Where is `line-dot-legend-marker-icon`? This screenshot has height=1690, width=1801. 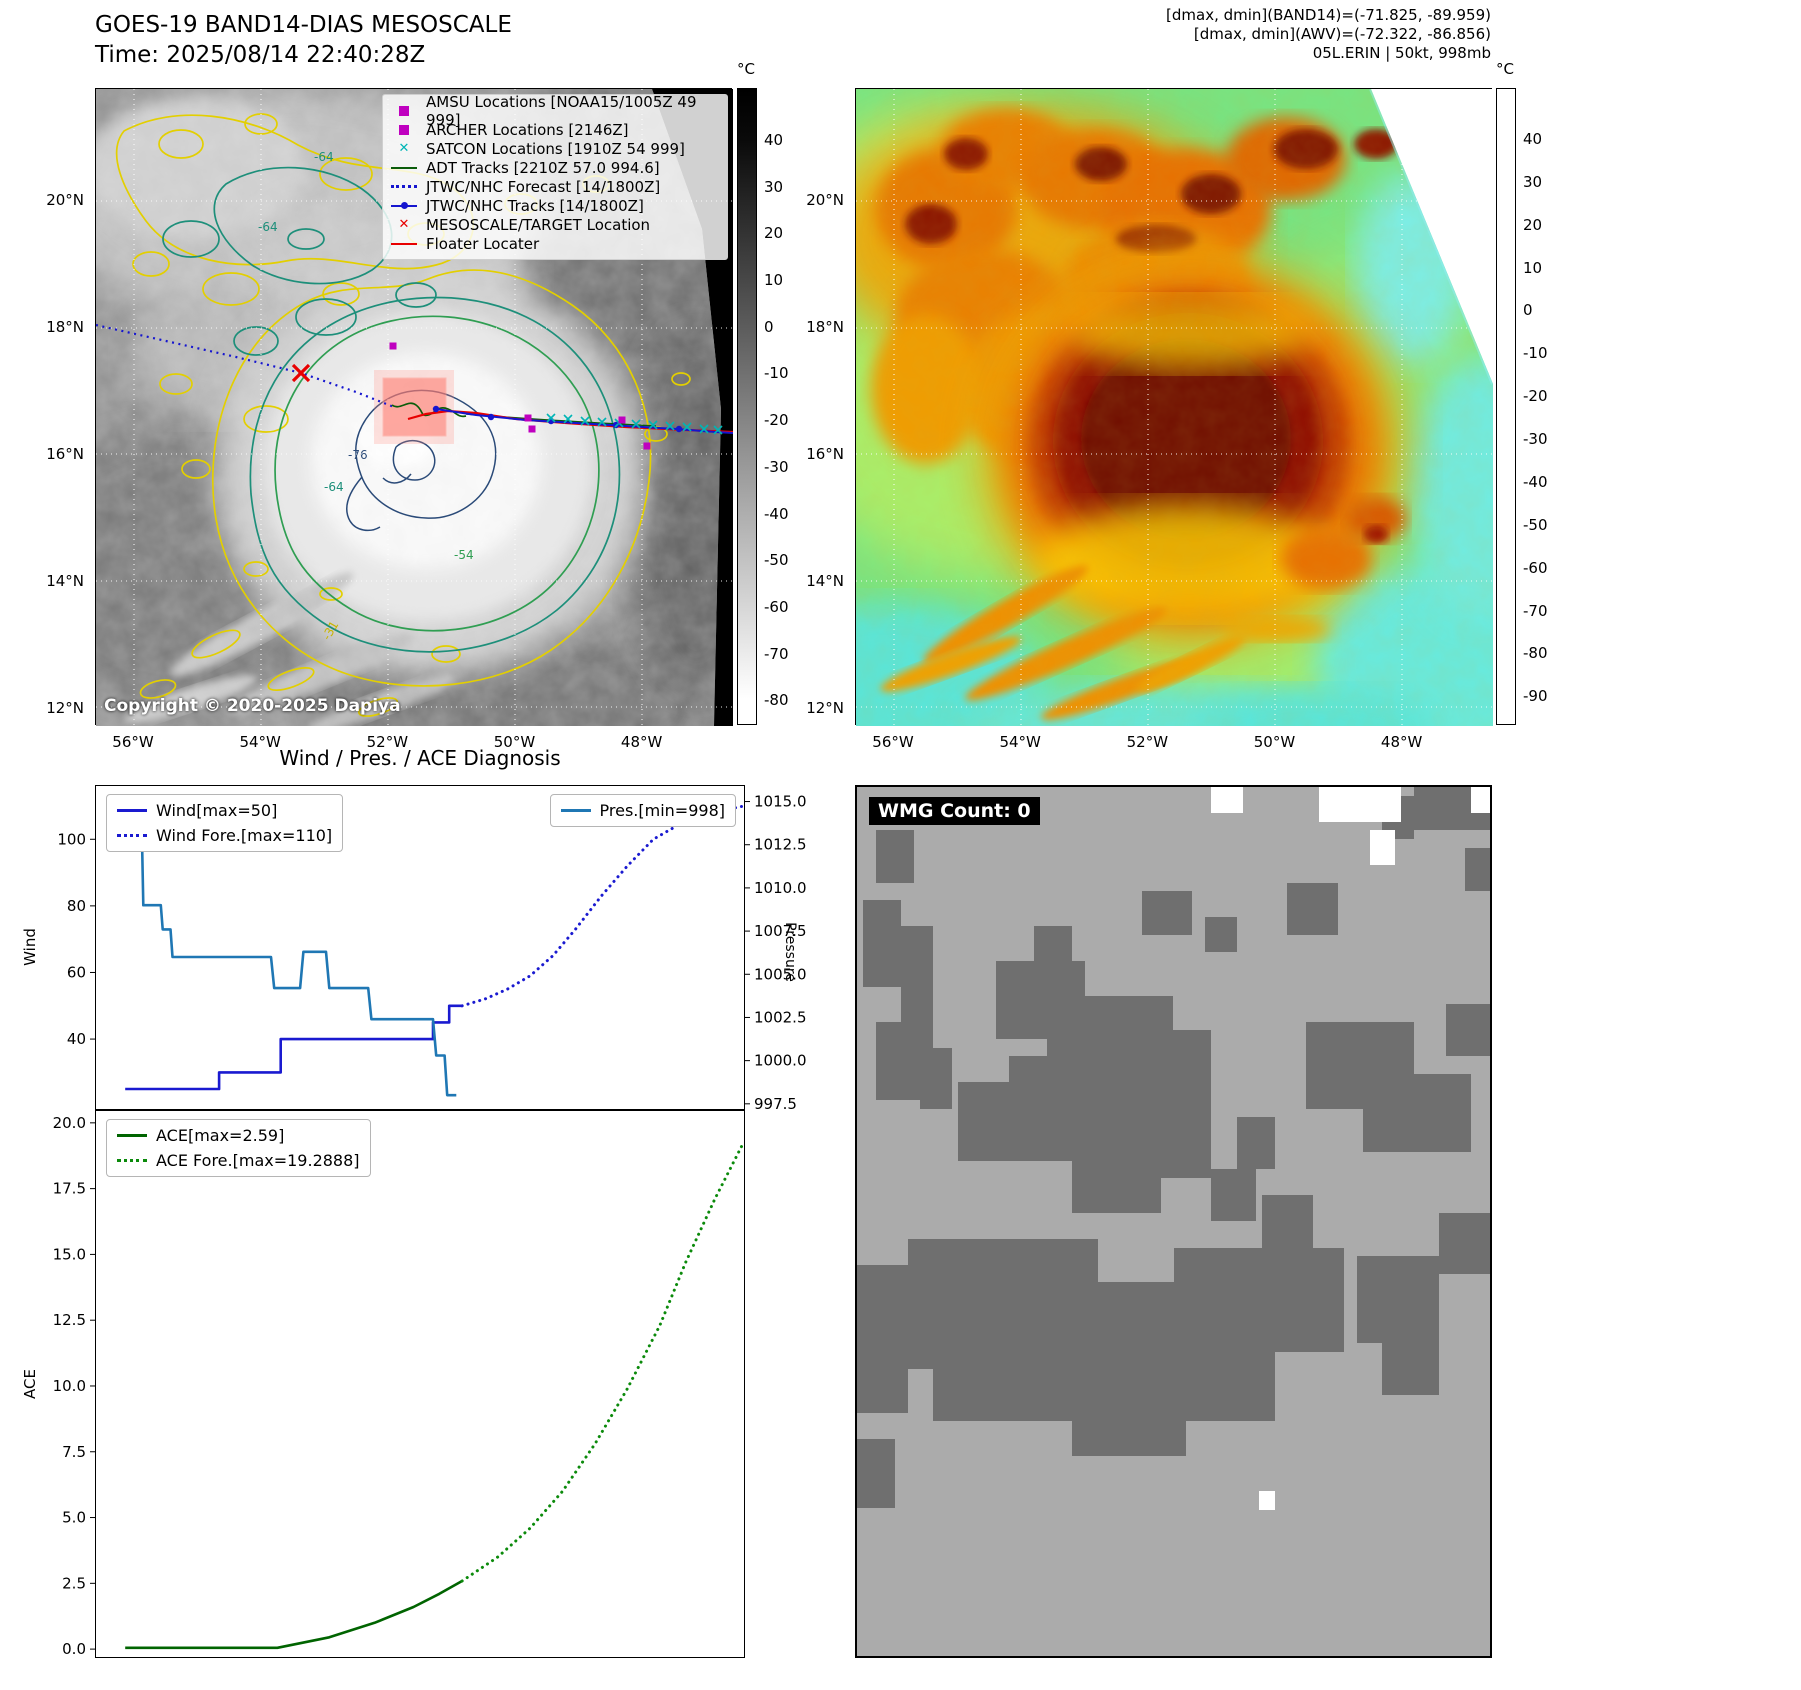 line-dot-legend-marker-icon is located at coordinates (404, 206).